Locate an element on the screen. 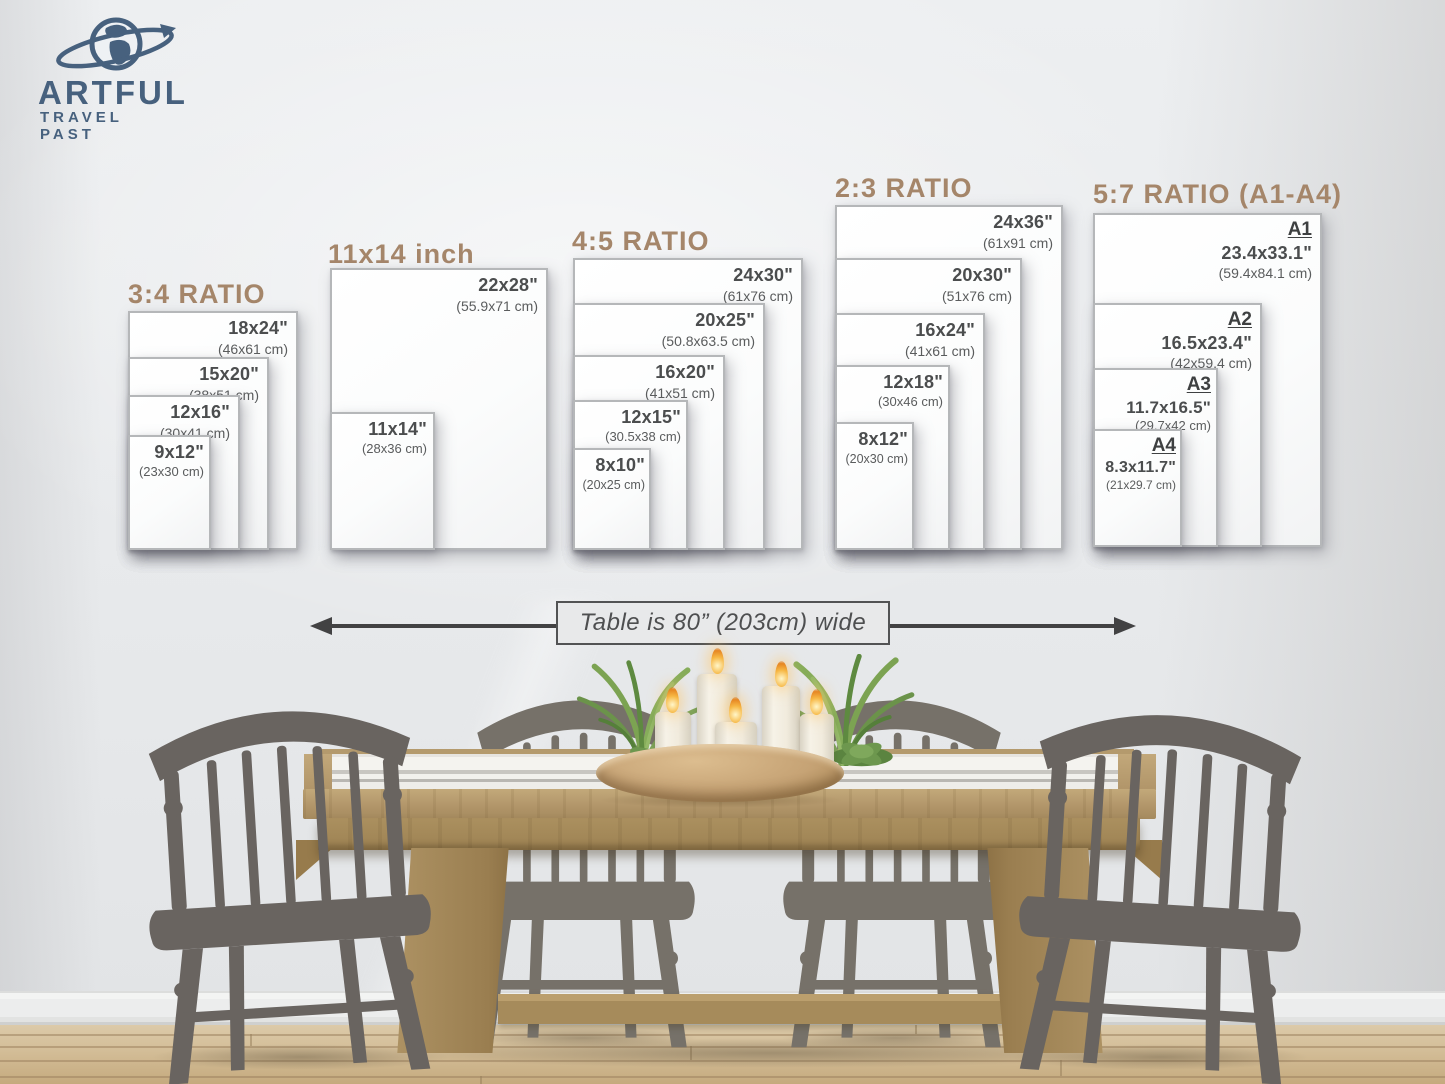 This screenshot has width=1445, height=1084. paper-size-label: A2 is located at coordinates (1239, 319).